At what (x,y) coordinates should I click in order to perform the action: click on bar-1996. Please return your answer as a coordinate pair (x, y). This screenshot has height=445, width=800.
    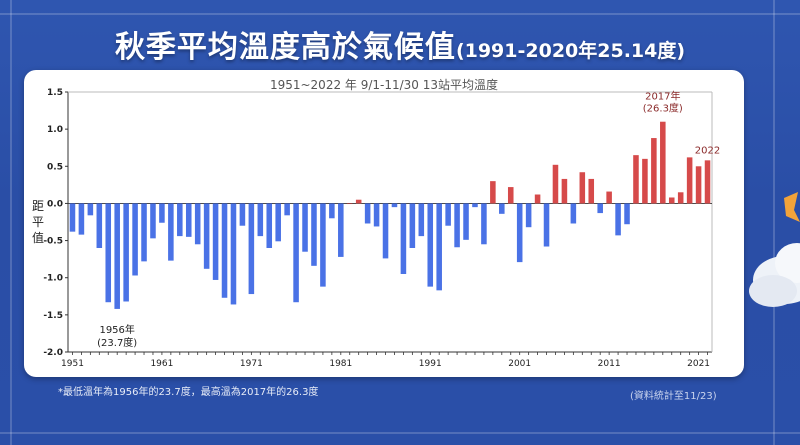
    Looking at the image, I should click on (475, 205).